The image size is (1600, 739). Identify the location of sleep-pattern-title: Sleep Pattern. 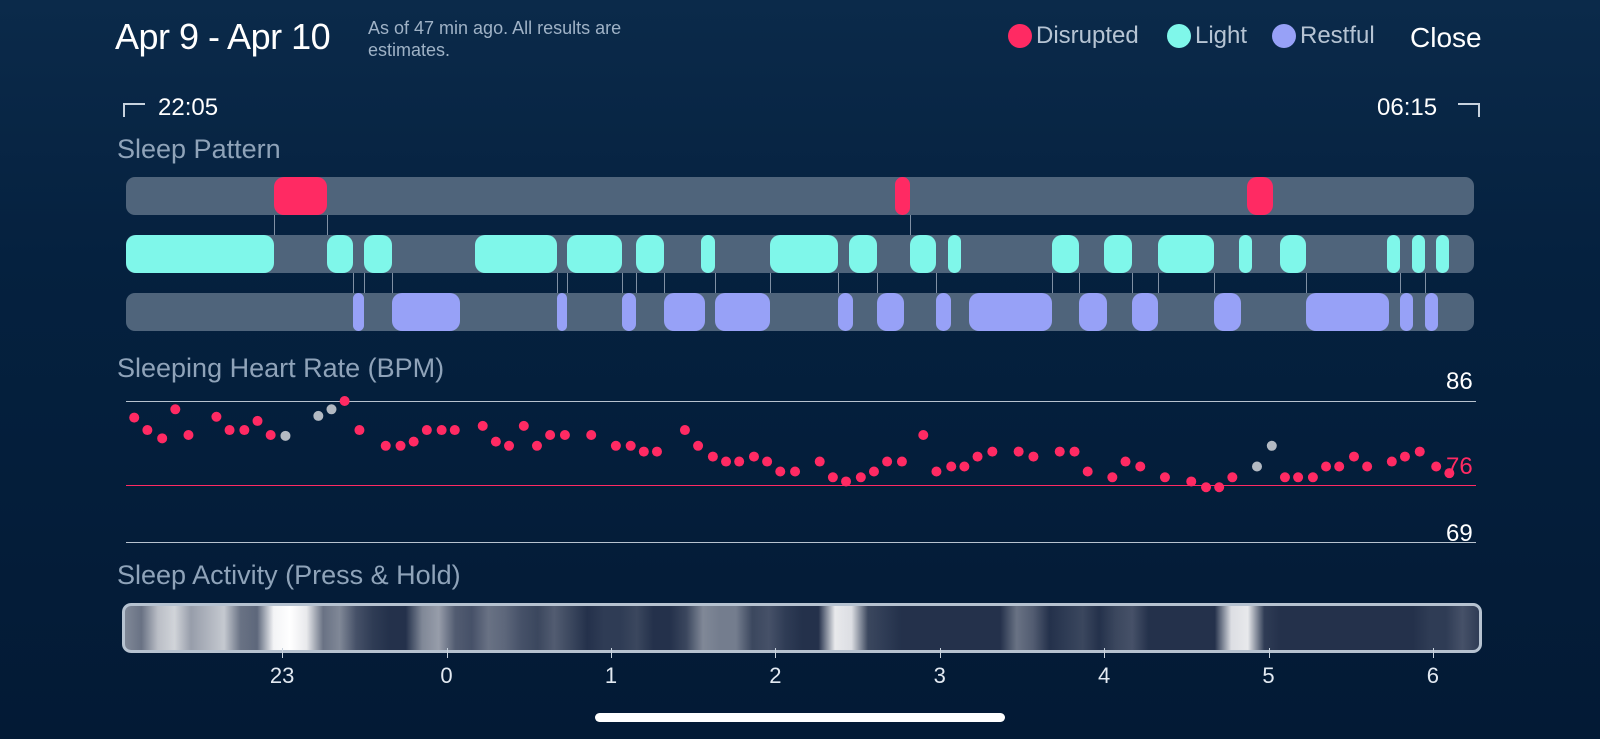
(199, 149).